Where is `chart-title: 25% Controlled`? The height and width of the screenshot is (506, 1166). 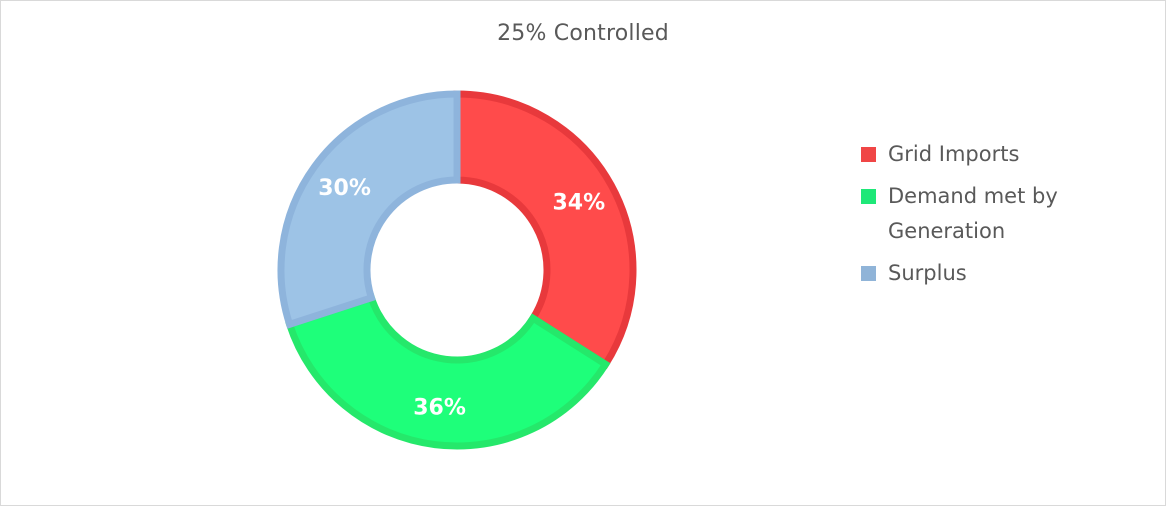
chart-title: 25% Controlled is located at coordinates (583, 33).